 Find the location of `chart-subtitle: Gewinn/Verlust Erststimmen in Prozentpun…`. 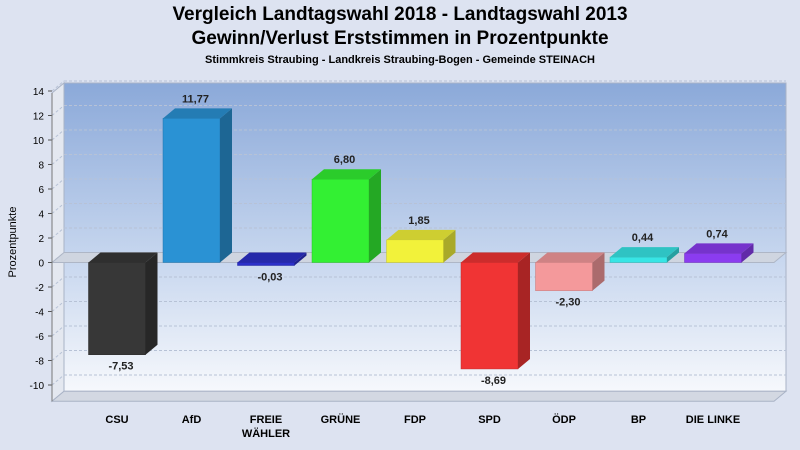

chart-subtitle: Gewinn/Verlust Erststimmen in Prozentpun… is located at coordinates (400, 38).